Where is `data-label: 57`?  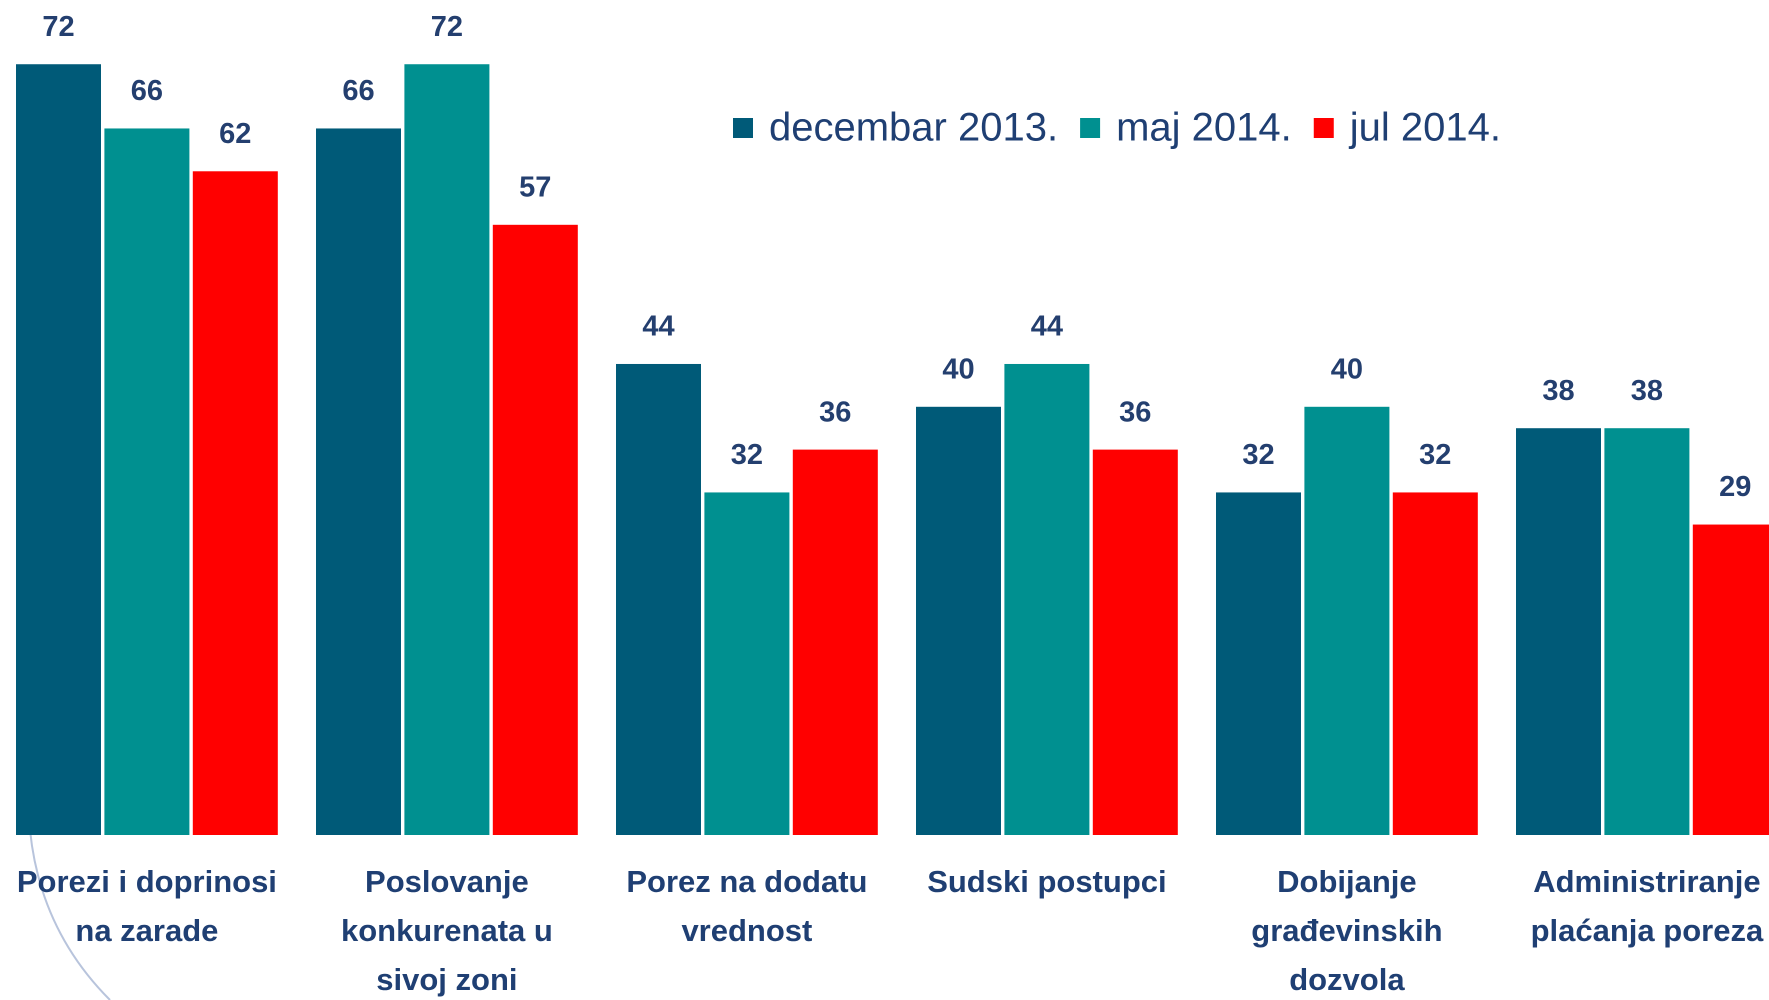
data-label: 57 is located at coordinates (535, 187).